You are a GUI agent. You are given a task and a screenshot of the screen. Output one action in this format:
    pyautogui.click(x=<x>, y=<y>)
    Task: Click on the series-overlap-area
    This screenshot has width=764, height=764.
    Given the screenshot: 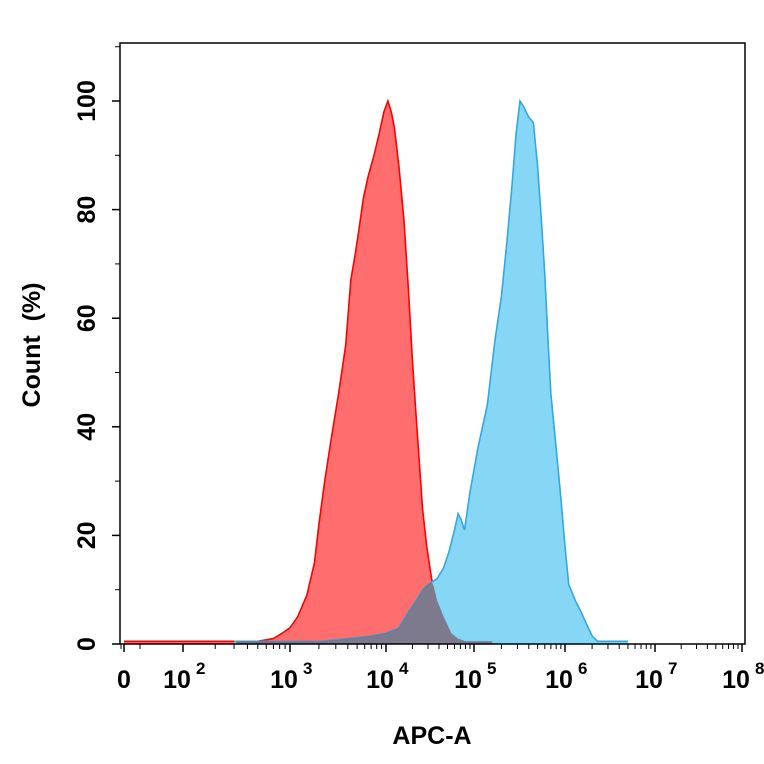 What is the action you would take?
    pyautogui.click(x=364, y=613)
    